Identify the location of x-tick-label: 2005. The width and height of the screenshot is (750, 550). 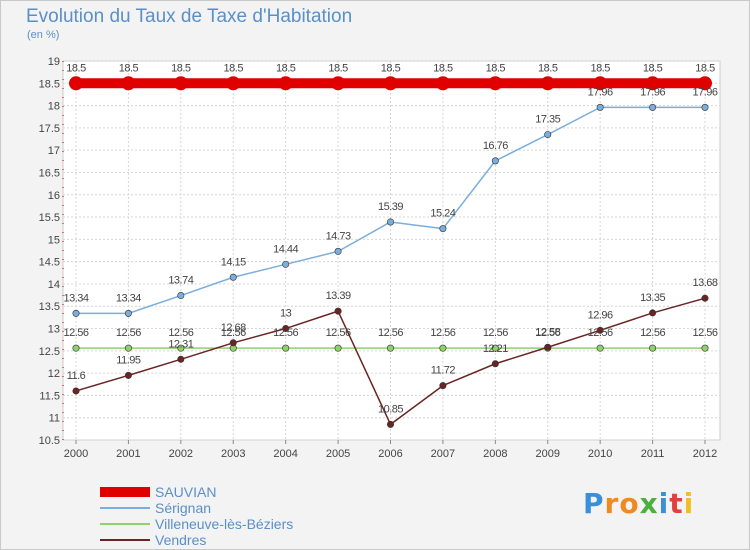
(338, 454).